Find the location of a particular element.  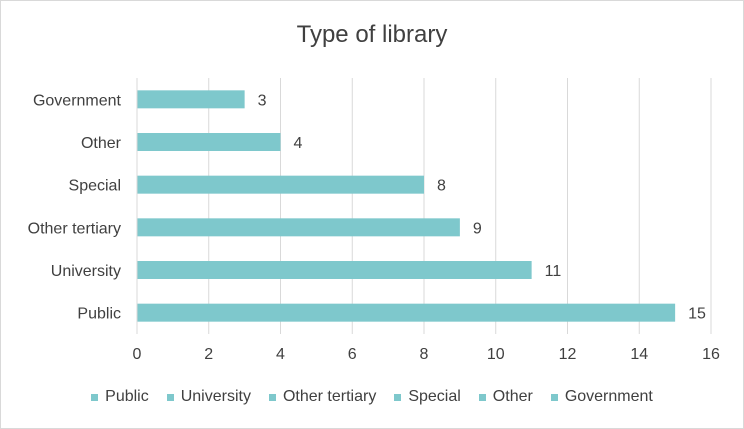

legend-item: Other tertiary is located at coordinates (322, 397).